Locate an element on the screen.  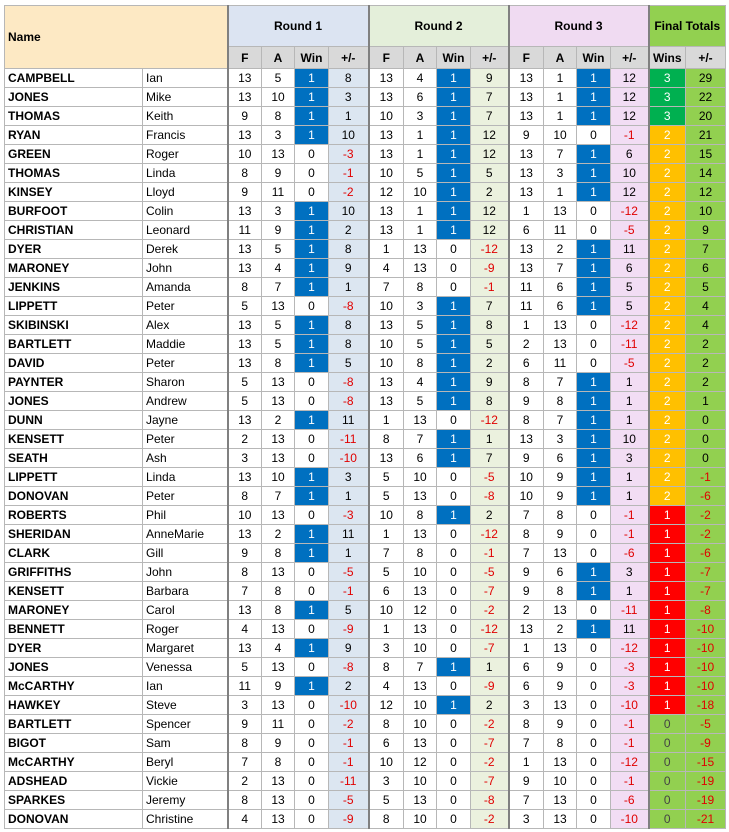
total-difference: 0 is located at coordinates (705, 458).